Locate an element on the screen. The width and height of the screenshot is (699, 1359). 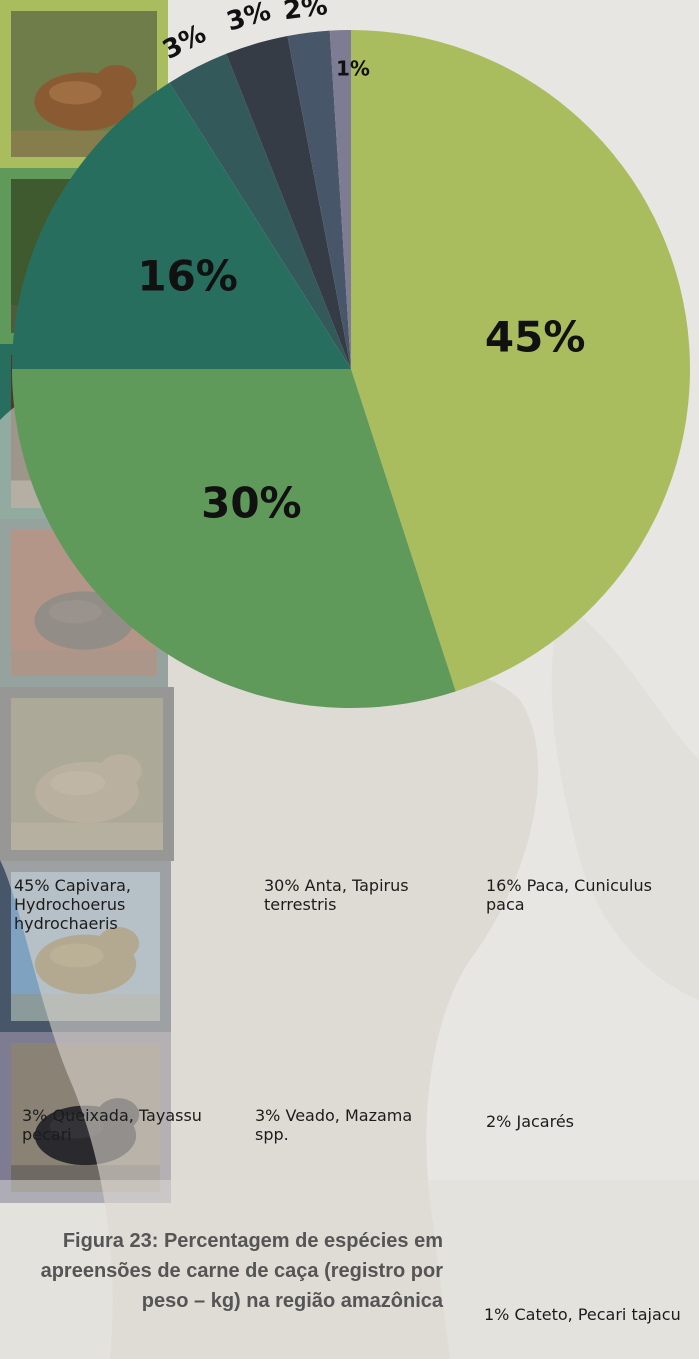
pie-slice-label: 30% is located at coordinates (251, 503).